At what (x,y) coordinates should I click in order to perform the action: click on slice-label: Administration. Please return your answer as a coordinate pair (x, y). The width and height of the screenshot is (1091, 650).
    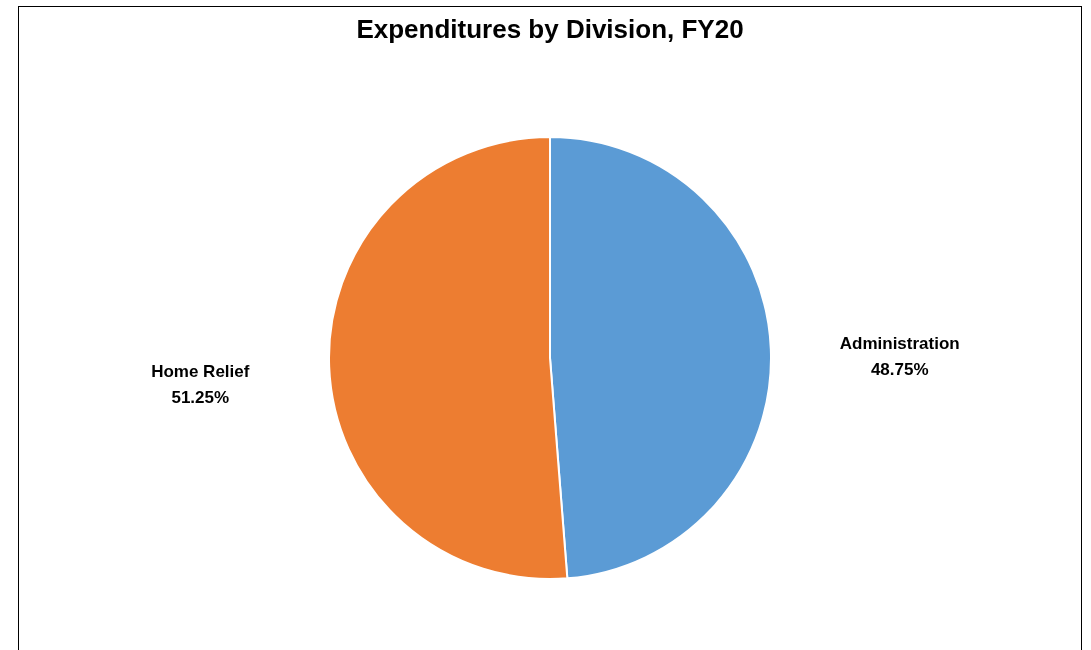
    Looking at the image, I should click on (899, 344).